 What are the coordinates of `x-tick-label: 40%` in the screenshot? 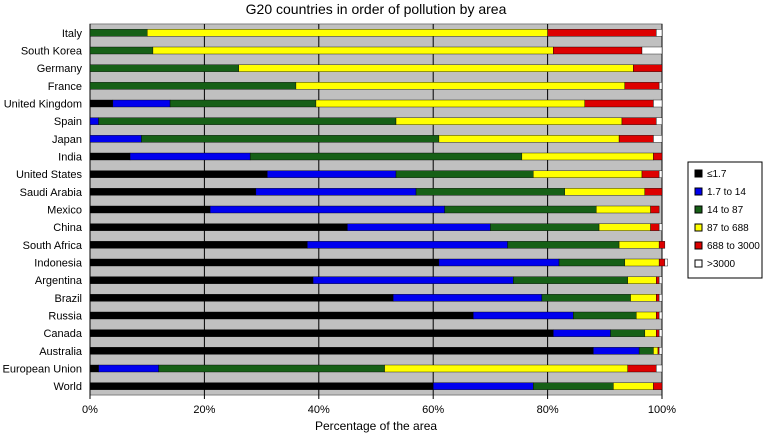 It's located at (319, 410).